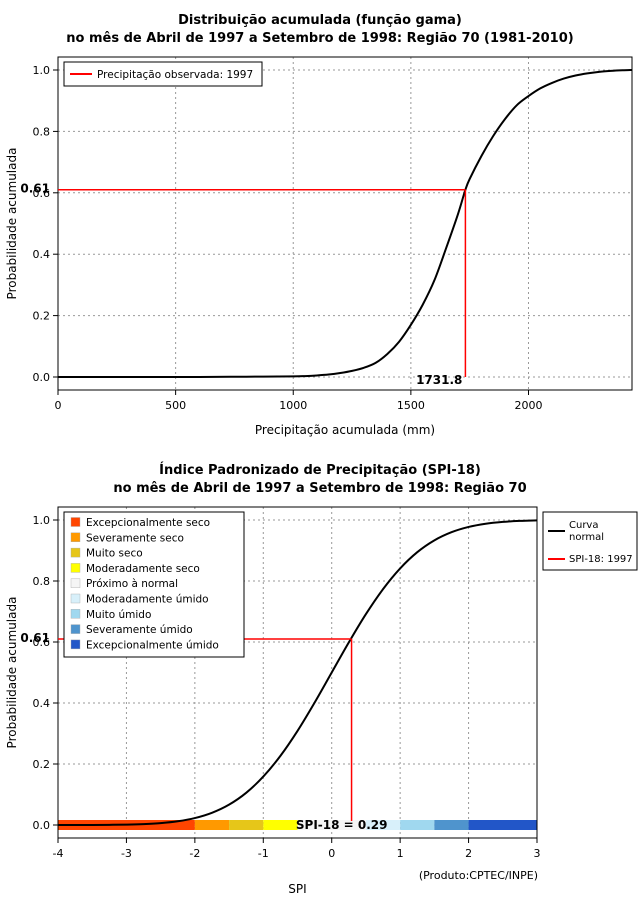 The image size is (640, 900). What do you see at coordinates (468, 853) in the screenshot?
I see `x-tick-label: 2` at bounding box center [468, 853].